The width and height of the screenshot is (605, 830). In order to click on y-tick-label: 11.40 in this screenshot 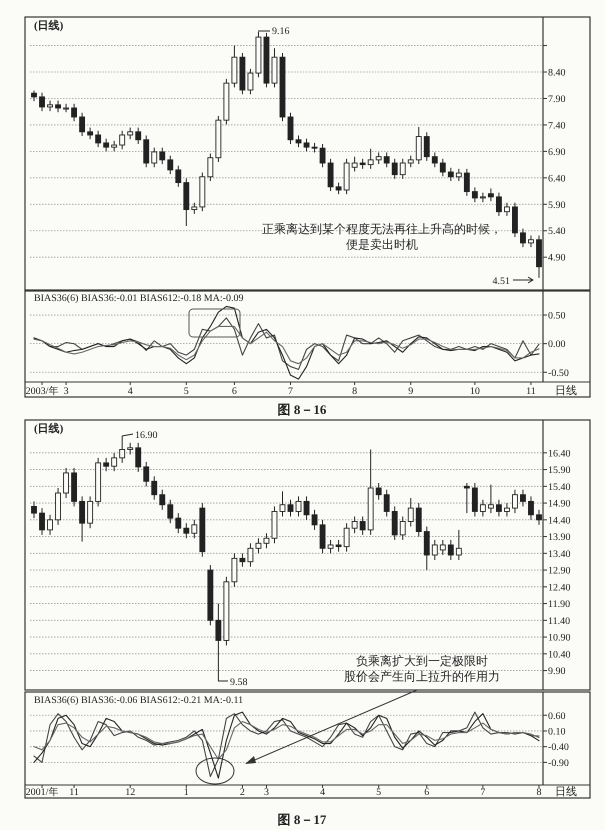, I will do `click(559, 621)`.